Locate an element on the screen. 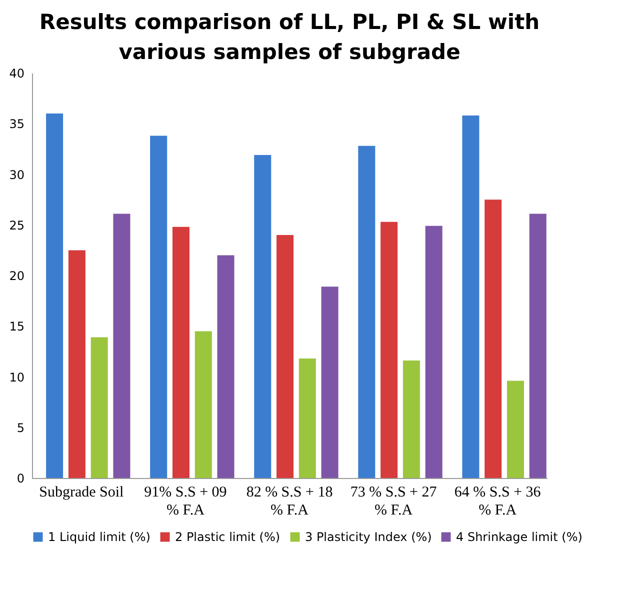  y-tick-label: 10 is located at coordinates (16, 377).